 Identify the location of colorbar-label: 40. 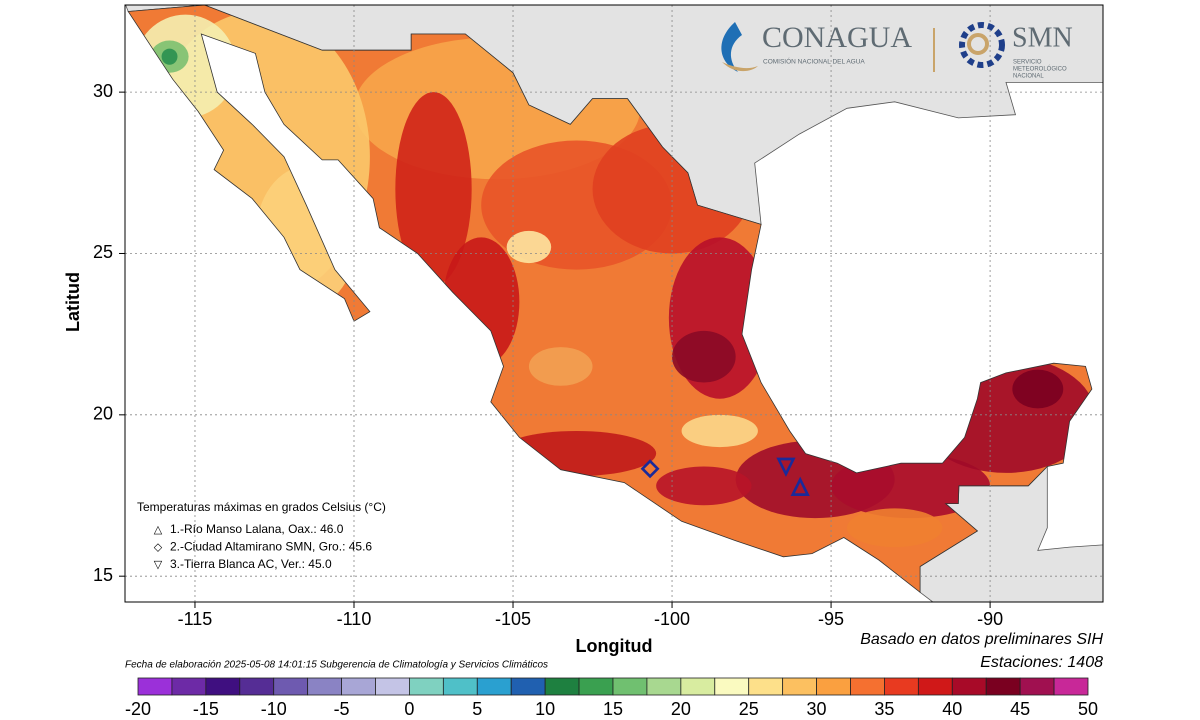
(952, 709).